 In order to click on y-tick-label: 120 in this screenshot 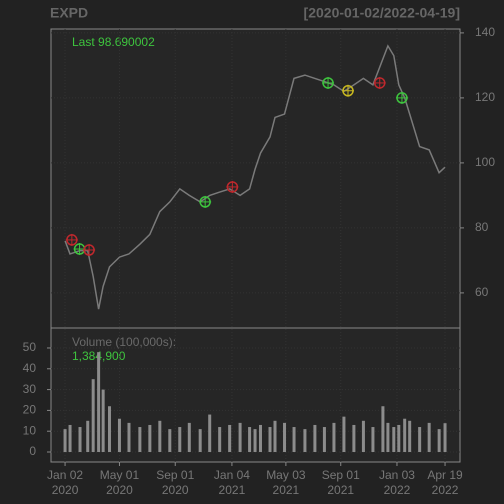, I will do `click(485, 97)`.